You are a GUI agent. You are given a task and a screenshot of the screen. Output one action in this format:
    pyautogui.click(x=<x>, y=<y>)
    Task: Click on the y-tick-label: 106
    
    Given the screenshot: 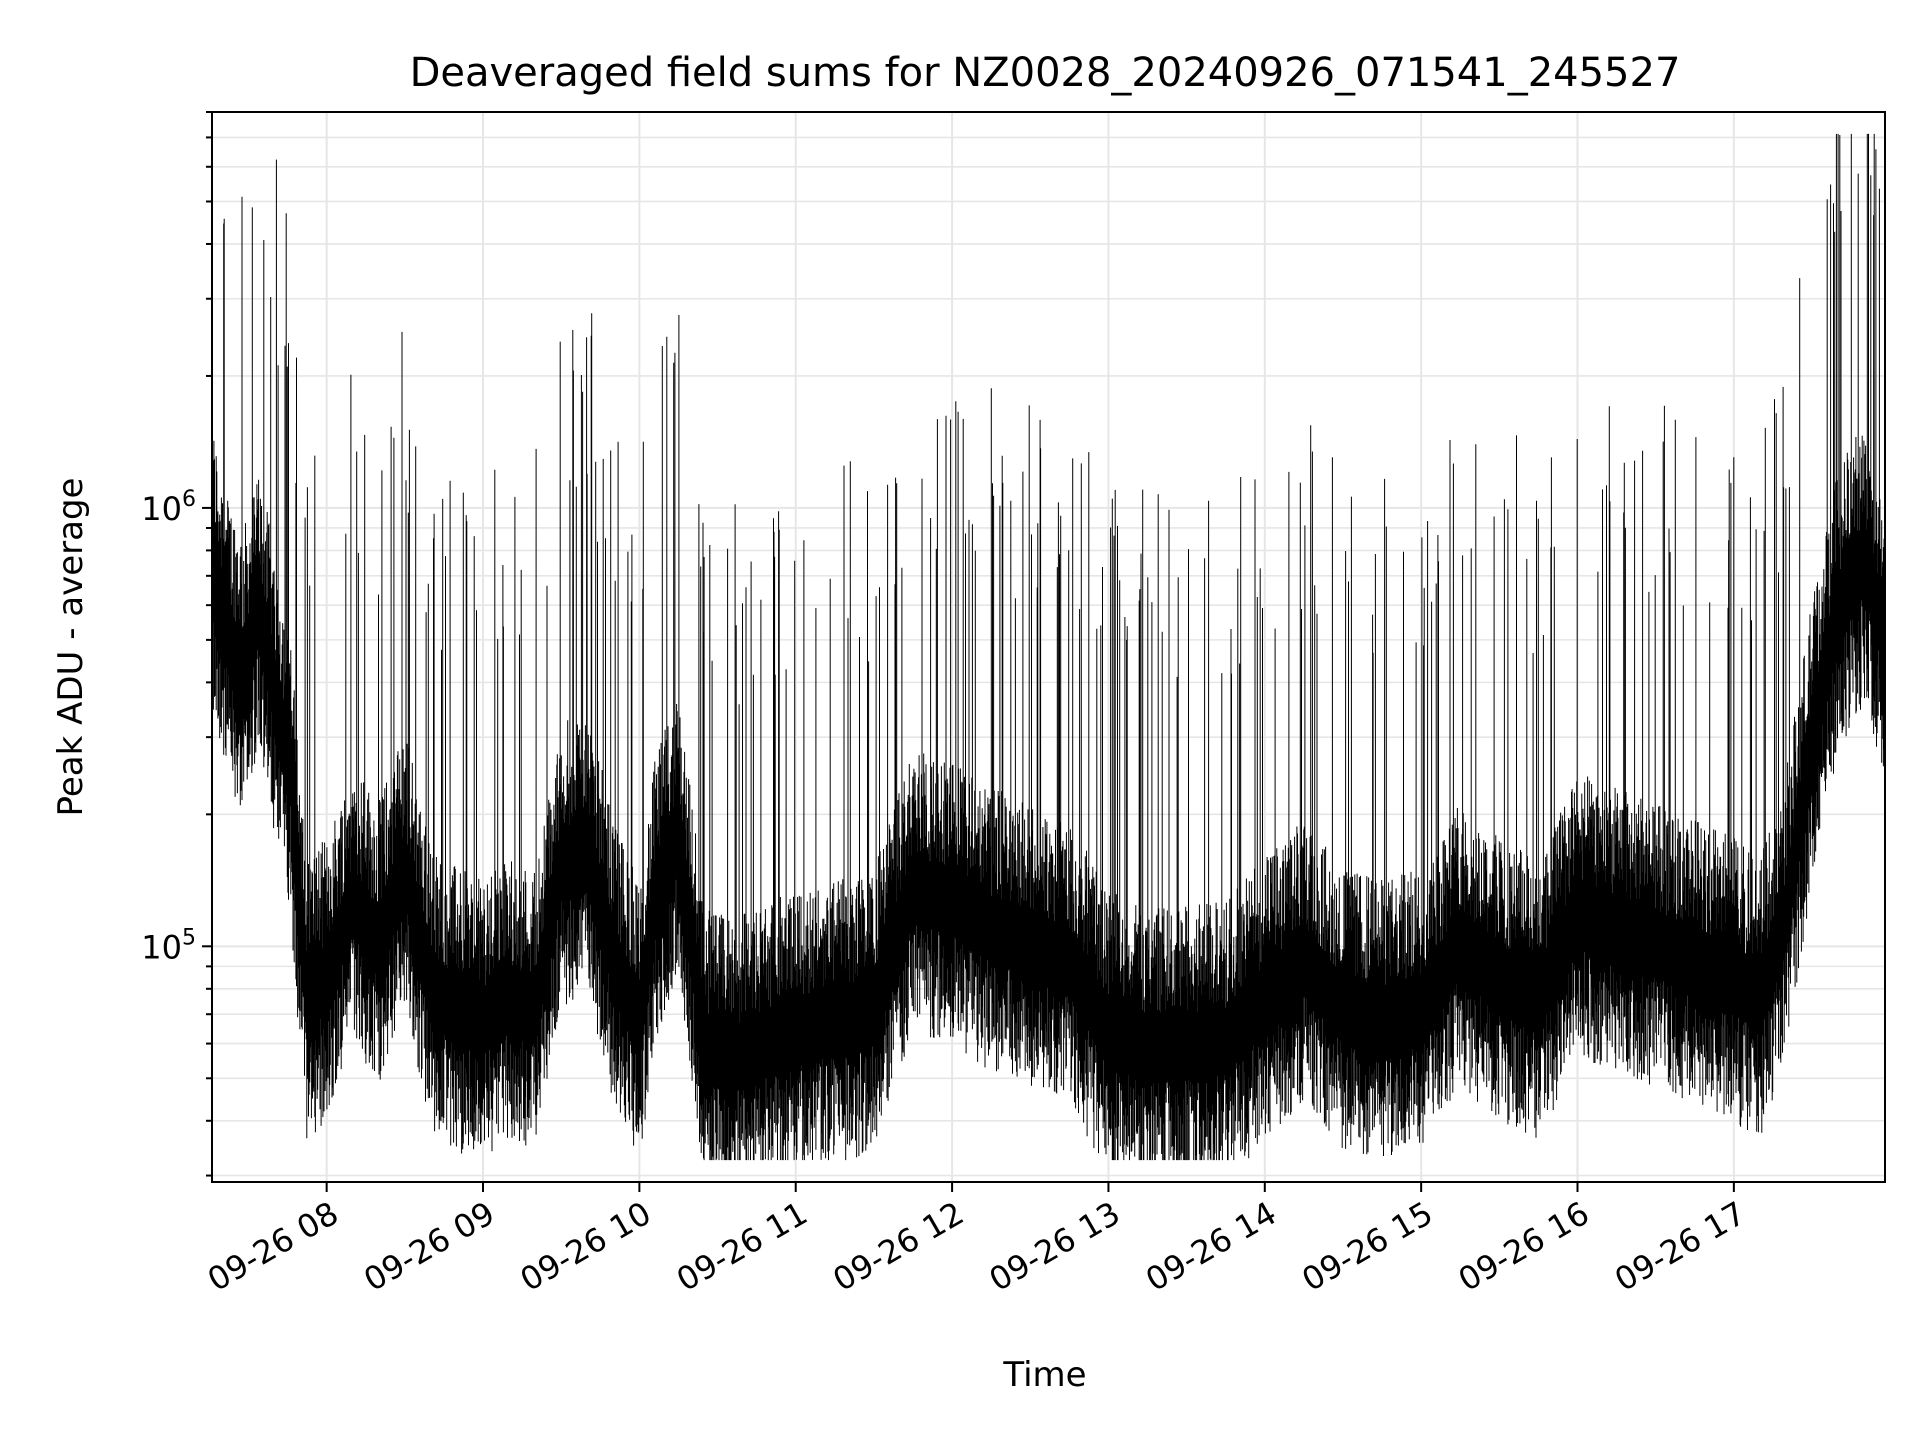 What is the action you would take?
    pyautogui.click(x=168, y=507)
    